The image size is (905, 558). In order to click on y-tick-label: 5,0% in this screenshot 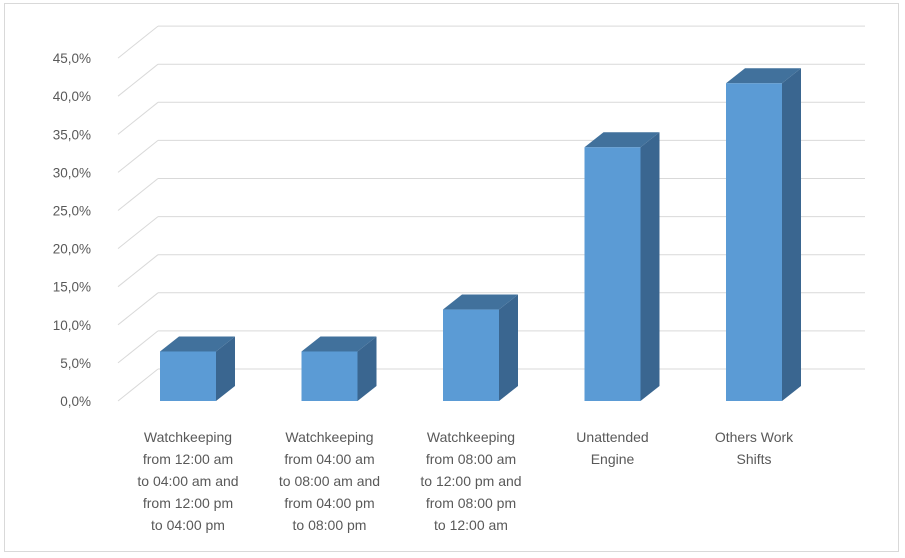, I will do `click(75, 363)`.